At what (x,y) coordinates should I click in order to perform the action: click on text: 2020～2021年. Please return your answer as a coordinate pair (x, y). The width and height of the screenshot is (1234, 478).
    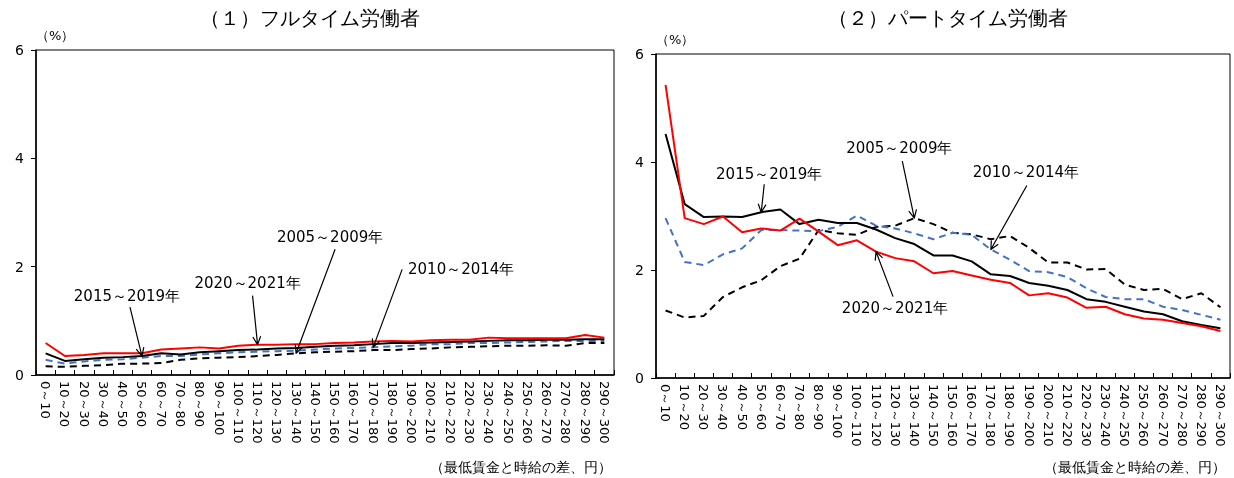
    Looking at the image, I should click on (247, 282).